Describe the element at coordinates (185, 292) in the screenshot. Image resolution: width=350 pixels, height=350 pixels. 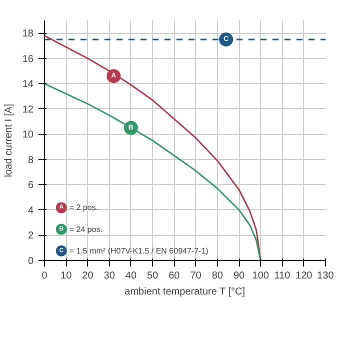
I see `x-axis-title: ambient temperature T [°C]` at that location.